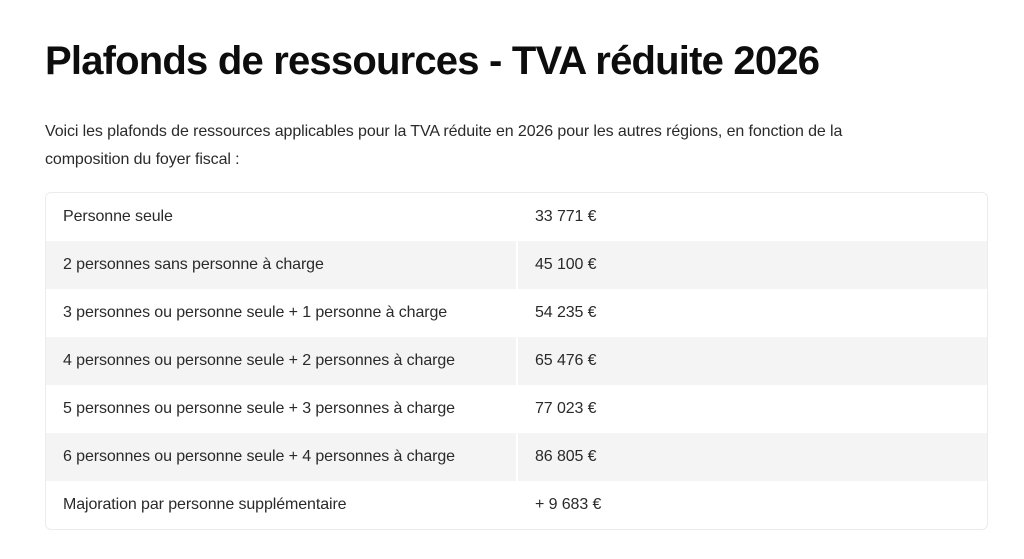 This screenshot has width=1024, height=559. What do you see at coordinates (568, 504) in the screenshot?
I see `income-ceiling: + 9 683 €` at bounding box center [568, 504].